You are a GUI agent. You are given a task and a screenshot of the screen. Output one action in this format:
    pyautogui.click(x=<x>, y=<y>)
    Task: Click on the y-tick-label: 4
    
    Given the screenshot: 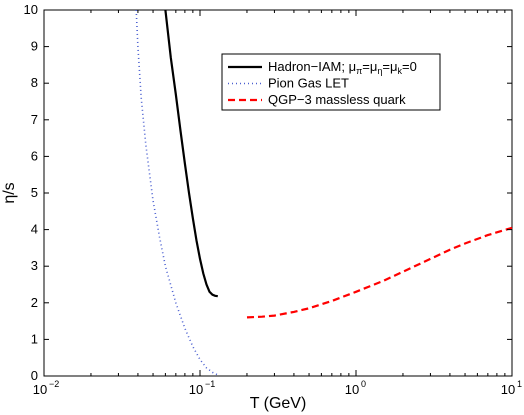 What is the action you would take?
    pyautogui.click(x=34, y=229)
    